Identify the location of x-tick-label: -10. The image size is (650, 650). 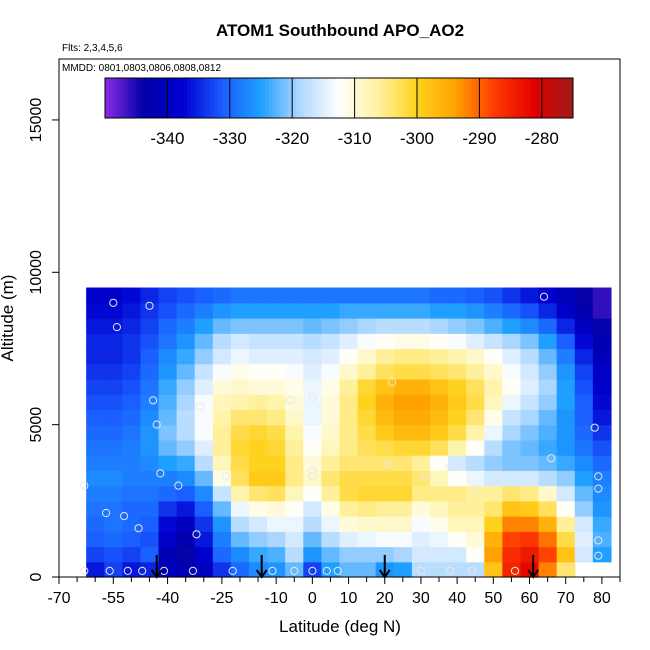
(276, 598).